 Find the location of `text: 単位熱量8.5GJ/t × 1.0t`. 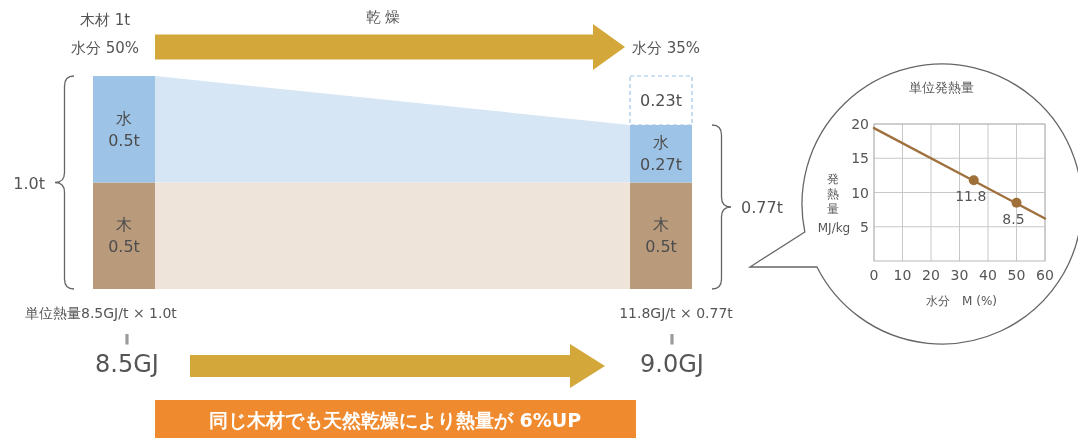

text: 単位熱量8.5GJ/t × 1.0t is located at coordinates (101, 313).